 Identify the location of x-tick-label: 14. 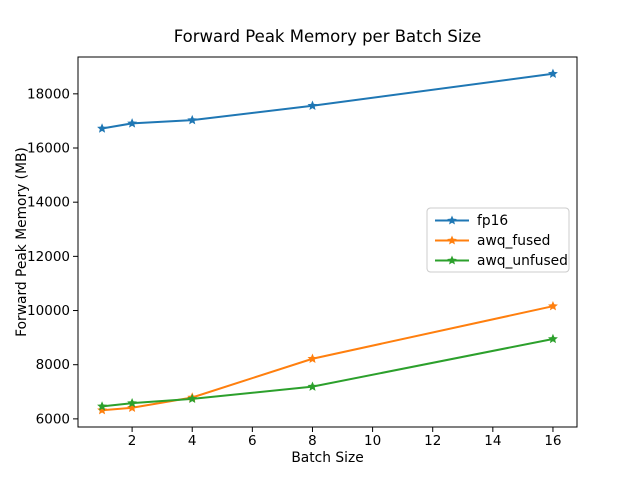
(492, 441).